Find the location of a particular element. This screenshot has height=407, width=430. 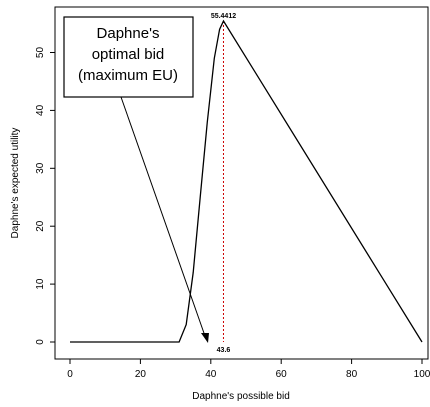

callout-line-2: optimal bid is located at coordinates (128, 54).